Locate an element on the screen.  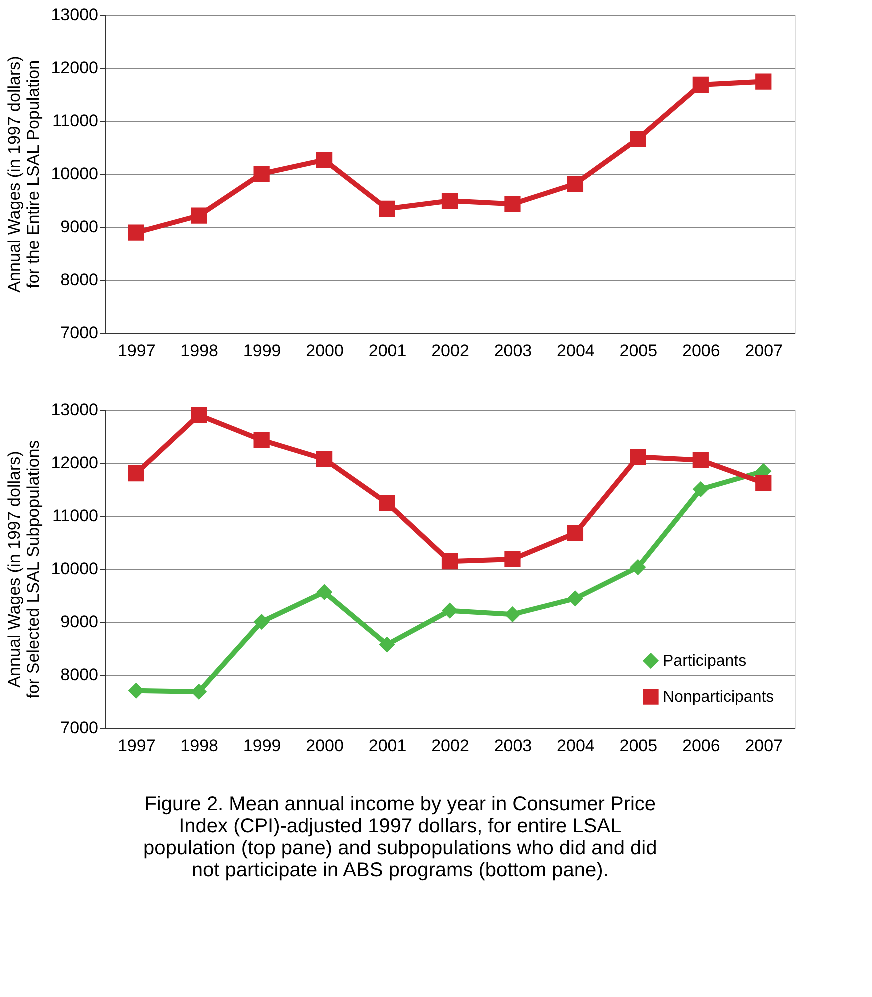
y-axis-title: Annual Wages (in 1997 dollars) for the Entire LSAL Population is located at coordinates (24, 174).